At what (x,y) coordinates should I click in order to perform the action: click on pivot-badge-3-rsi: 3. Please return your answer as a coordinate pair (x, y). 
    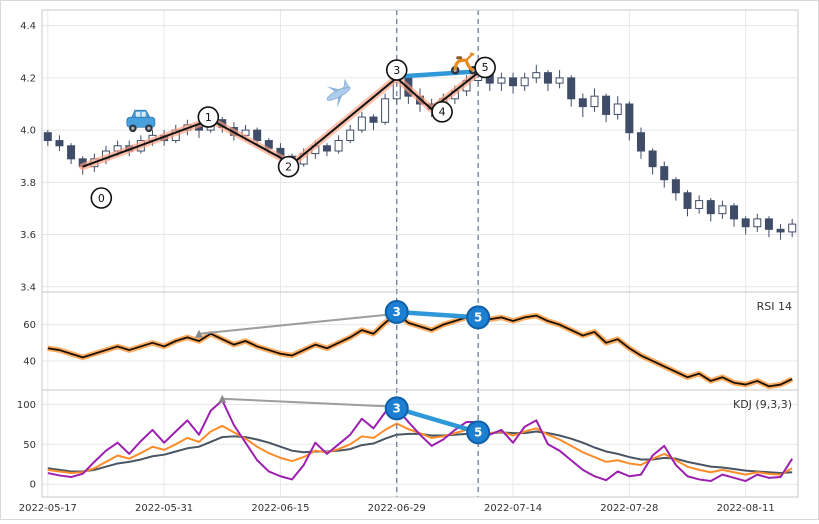
    Looking at the image, I should click on (396, 311).